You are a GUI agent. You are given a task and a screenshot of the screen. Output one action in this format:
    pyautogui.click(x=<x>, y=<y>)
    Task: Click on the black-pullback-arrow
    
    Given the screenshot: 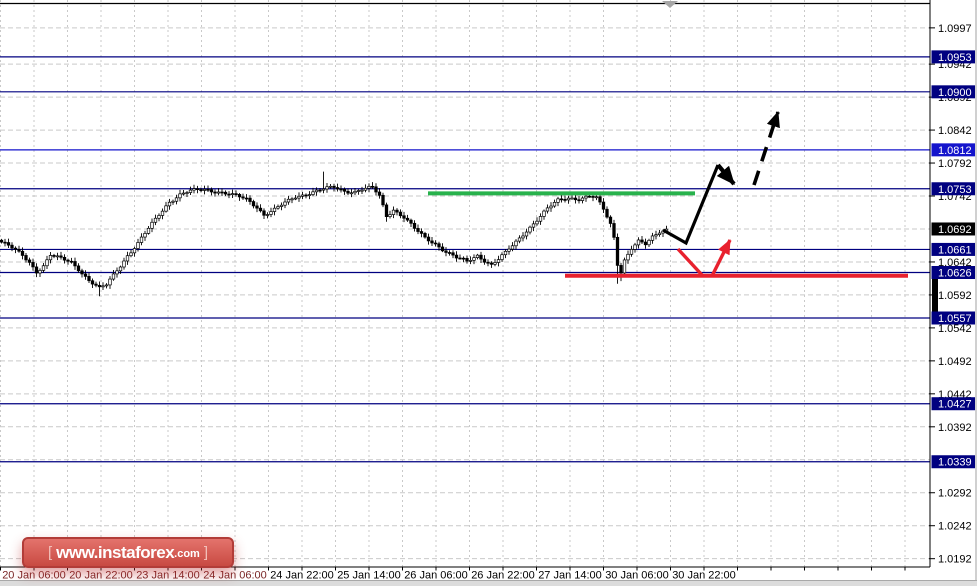 What is the action you would take?
    pyautogui.click(x=726, y=174)
    